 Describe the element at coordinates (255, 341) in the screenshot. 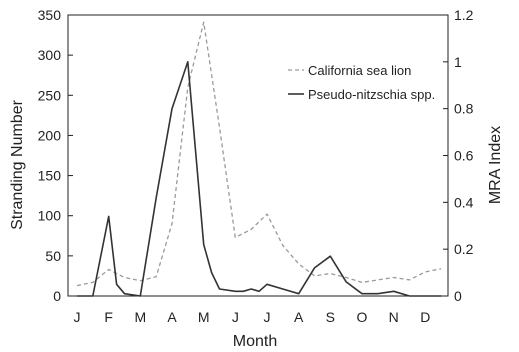

I see `x-axis-title: Month` at that location.